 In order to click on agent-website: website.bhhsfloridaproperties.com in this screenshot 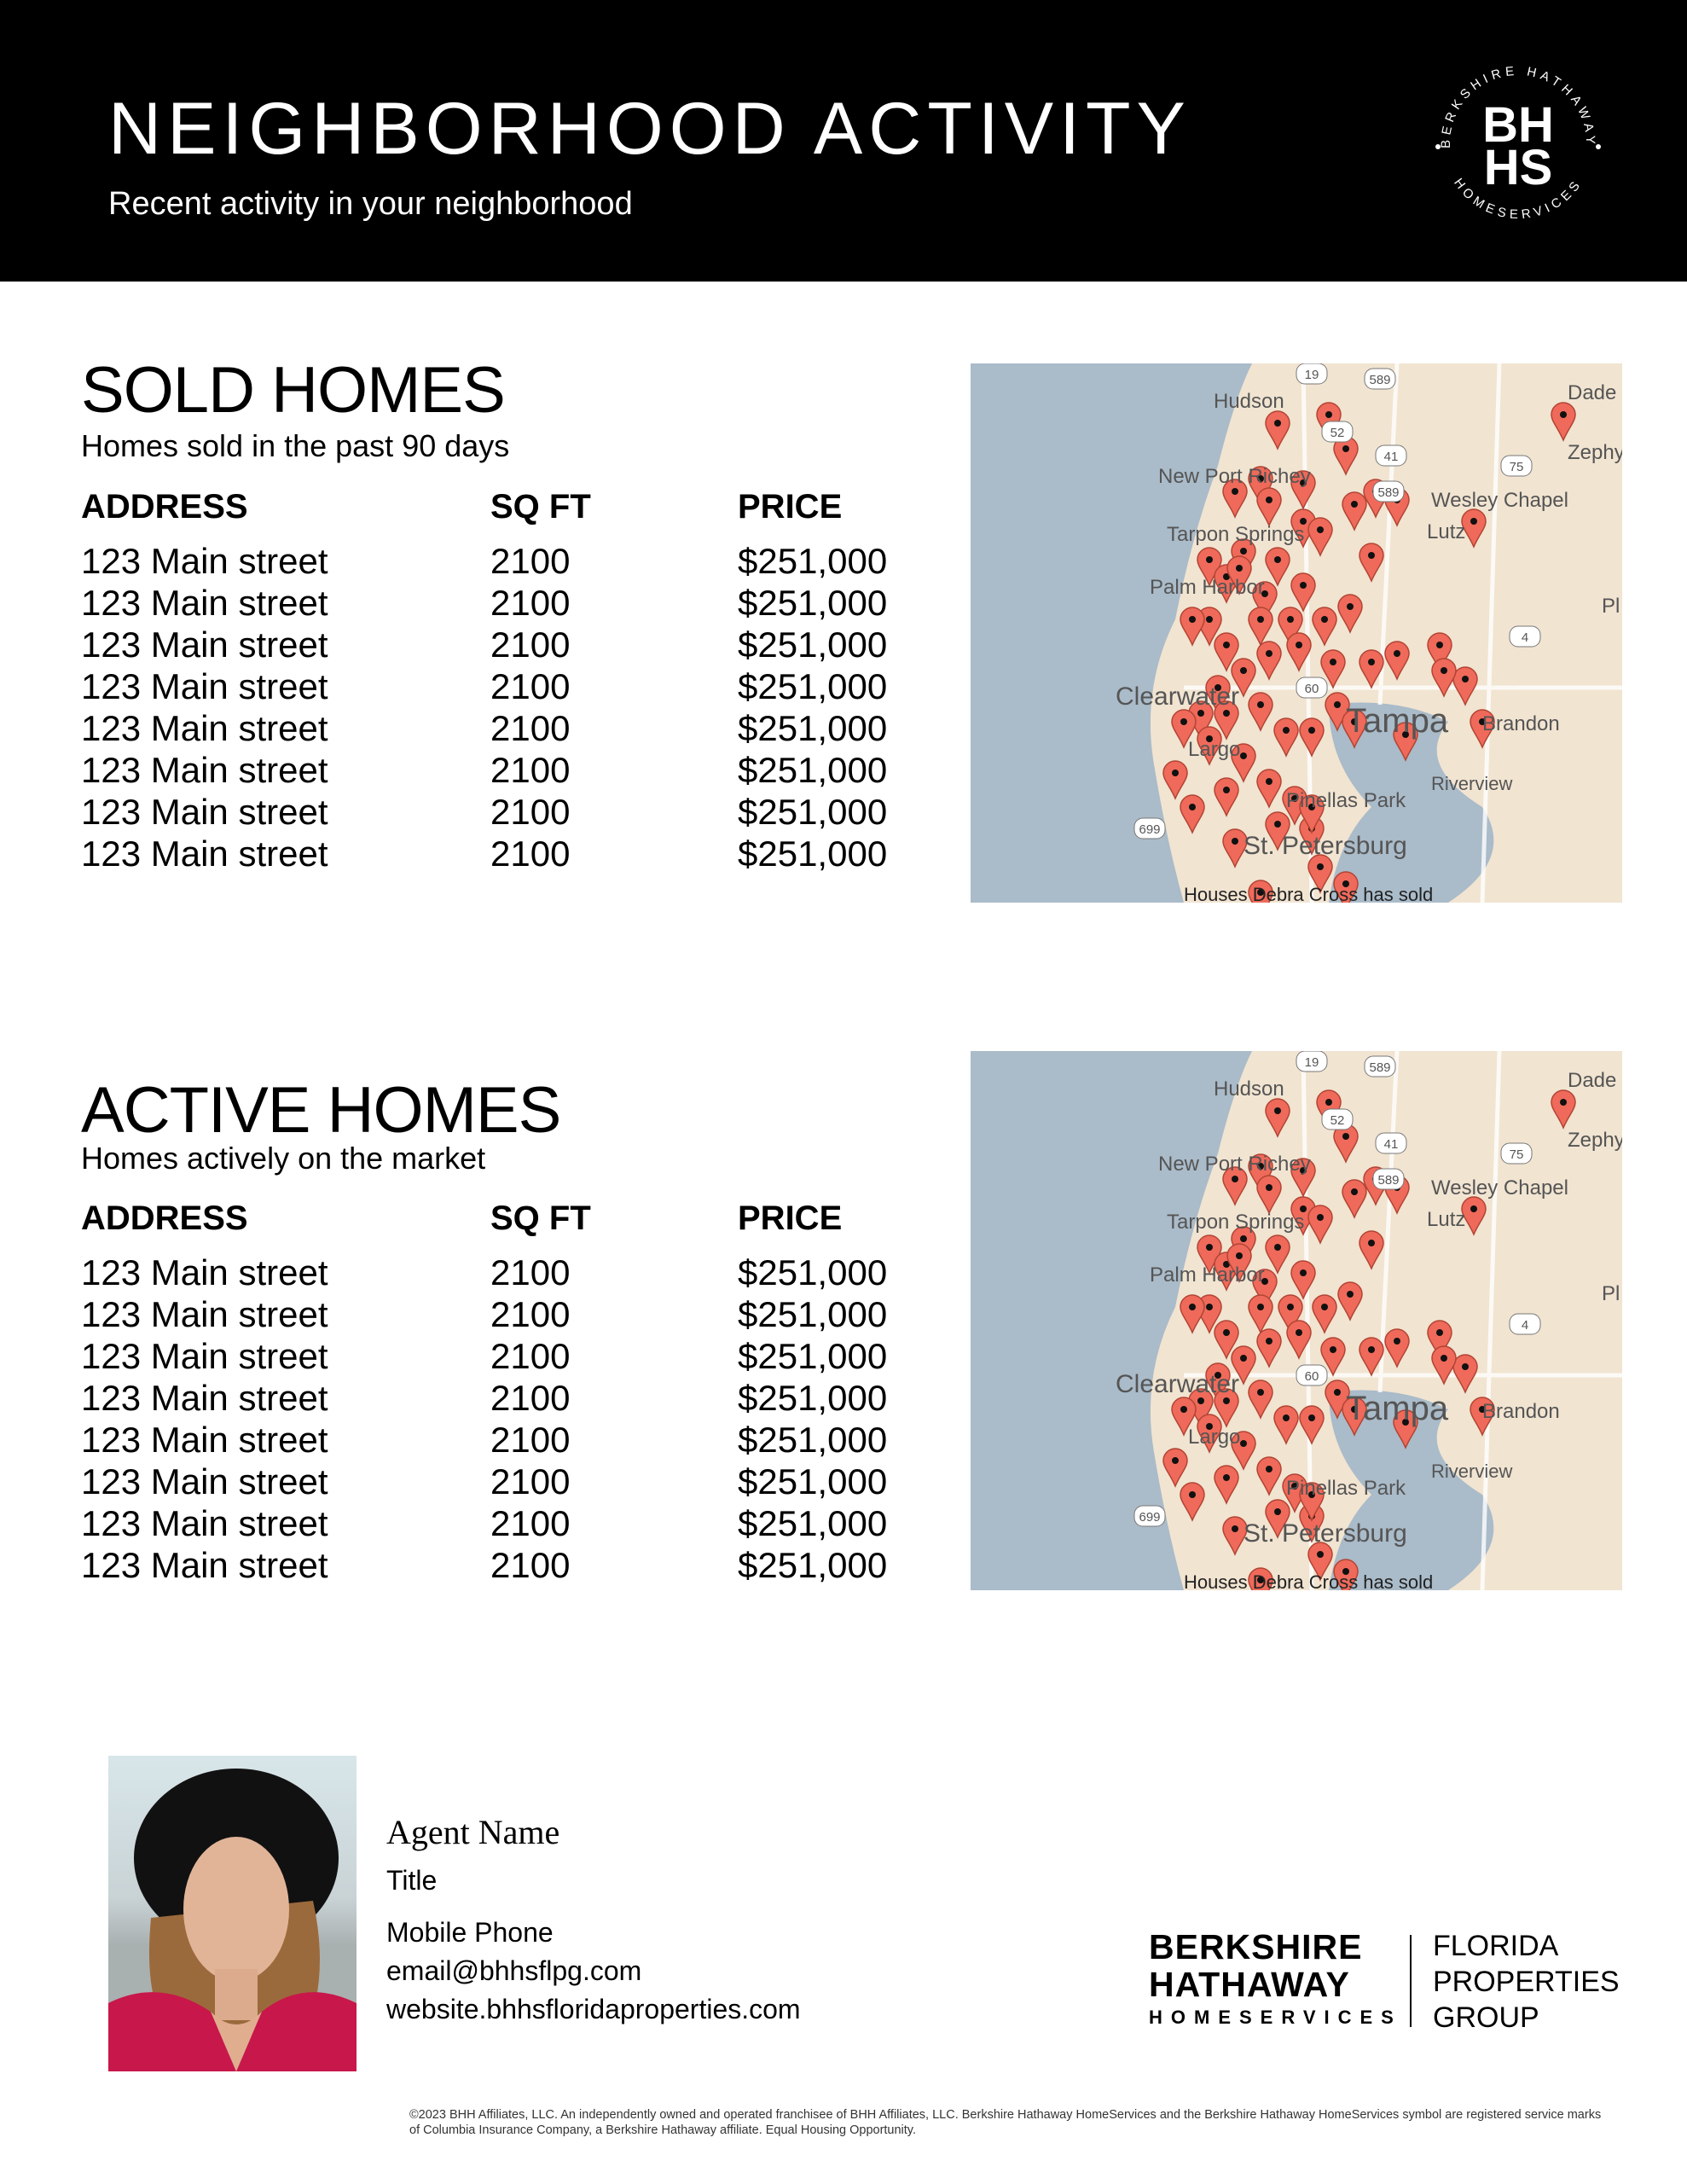, I will do `click(593, 2009)`.